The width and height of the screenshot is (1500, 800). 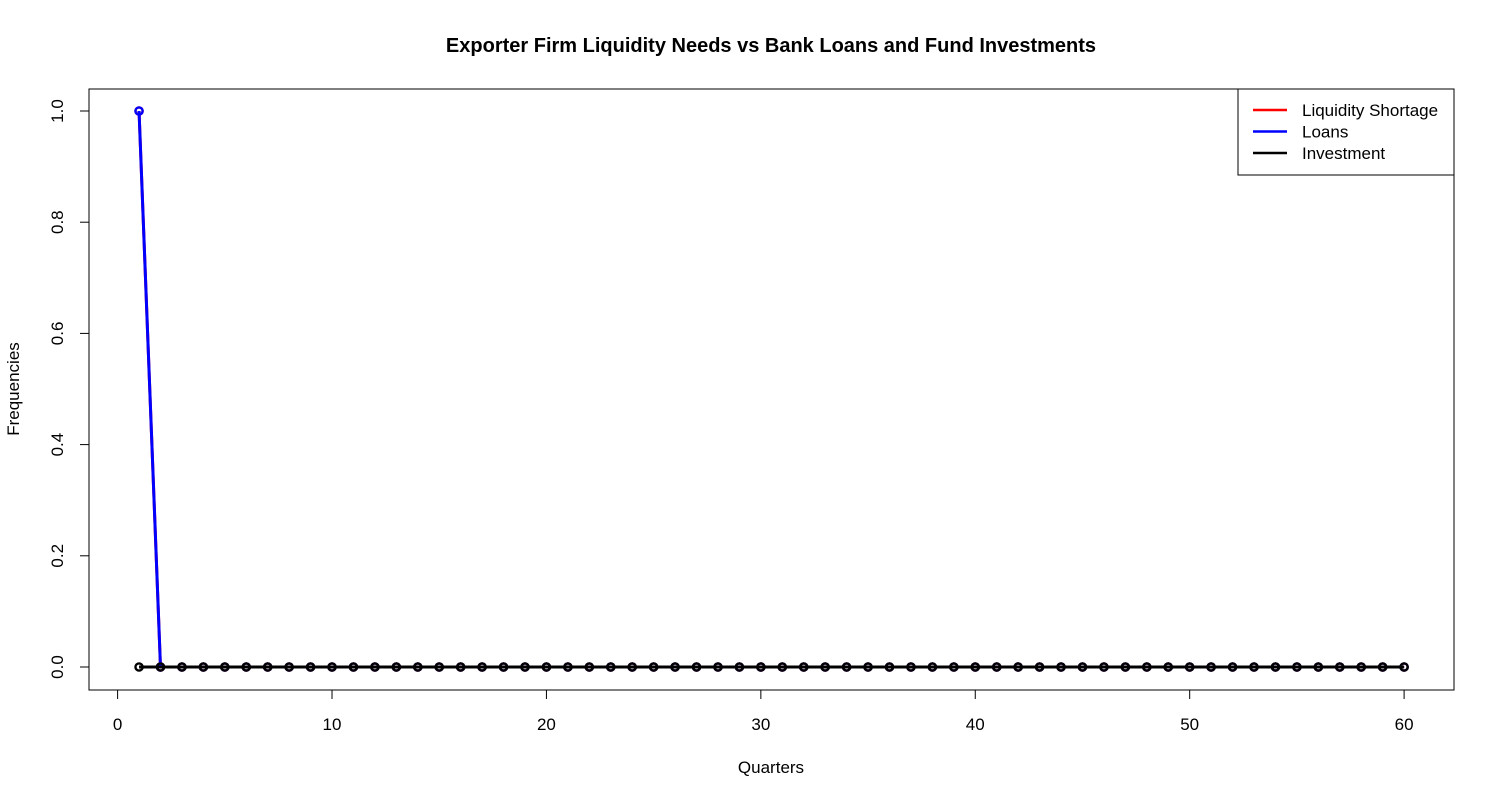 I want to click on y-tick-label: 0.6, so click(x=57, y=334).